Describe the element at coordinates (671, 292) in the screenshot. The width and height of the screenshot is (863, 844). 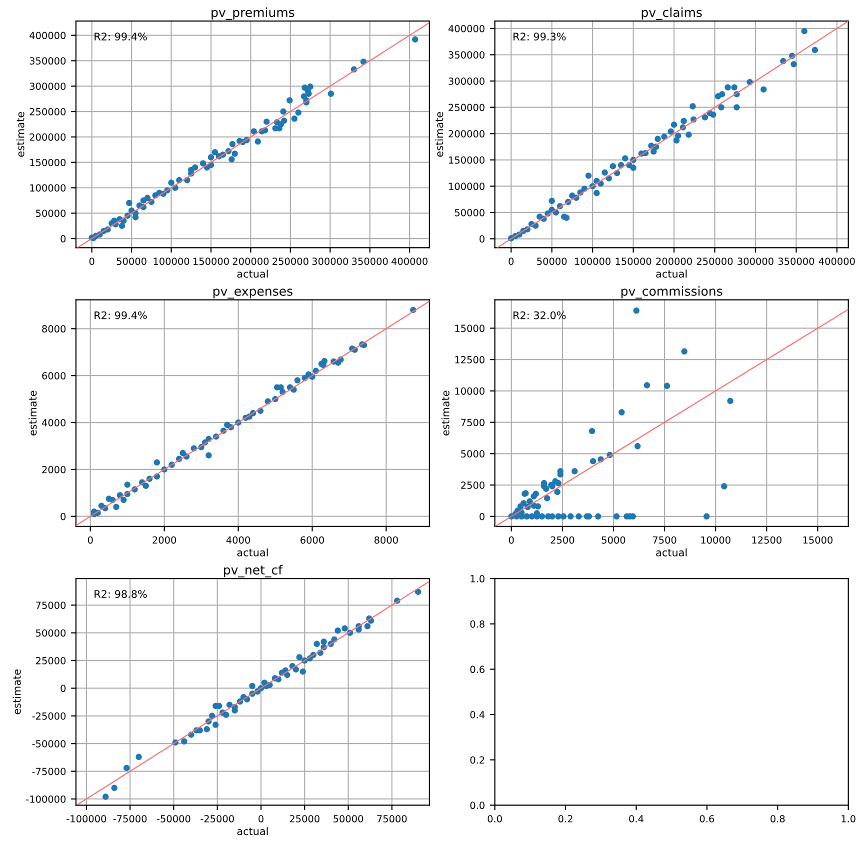
I see `chart-title: pv_commissions` at that location.